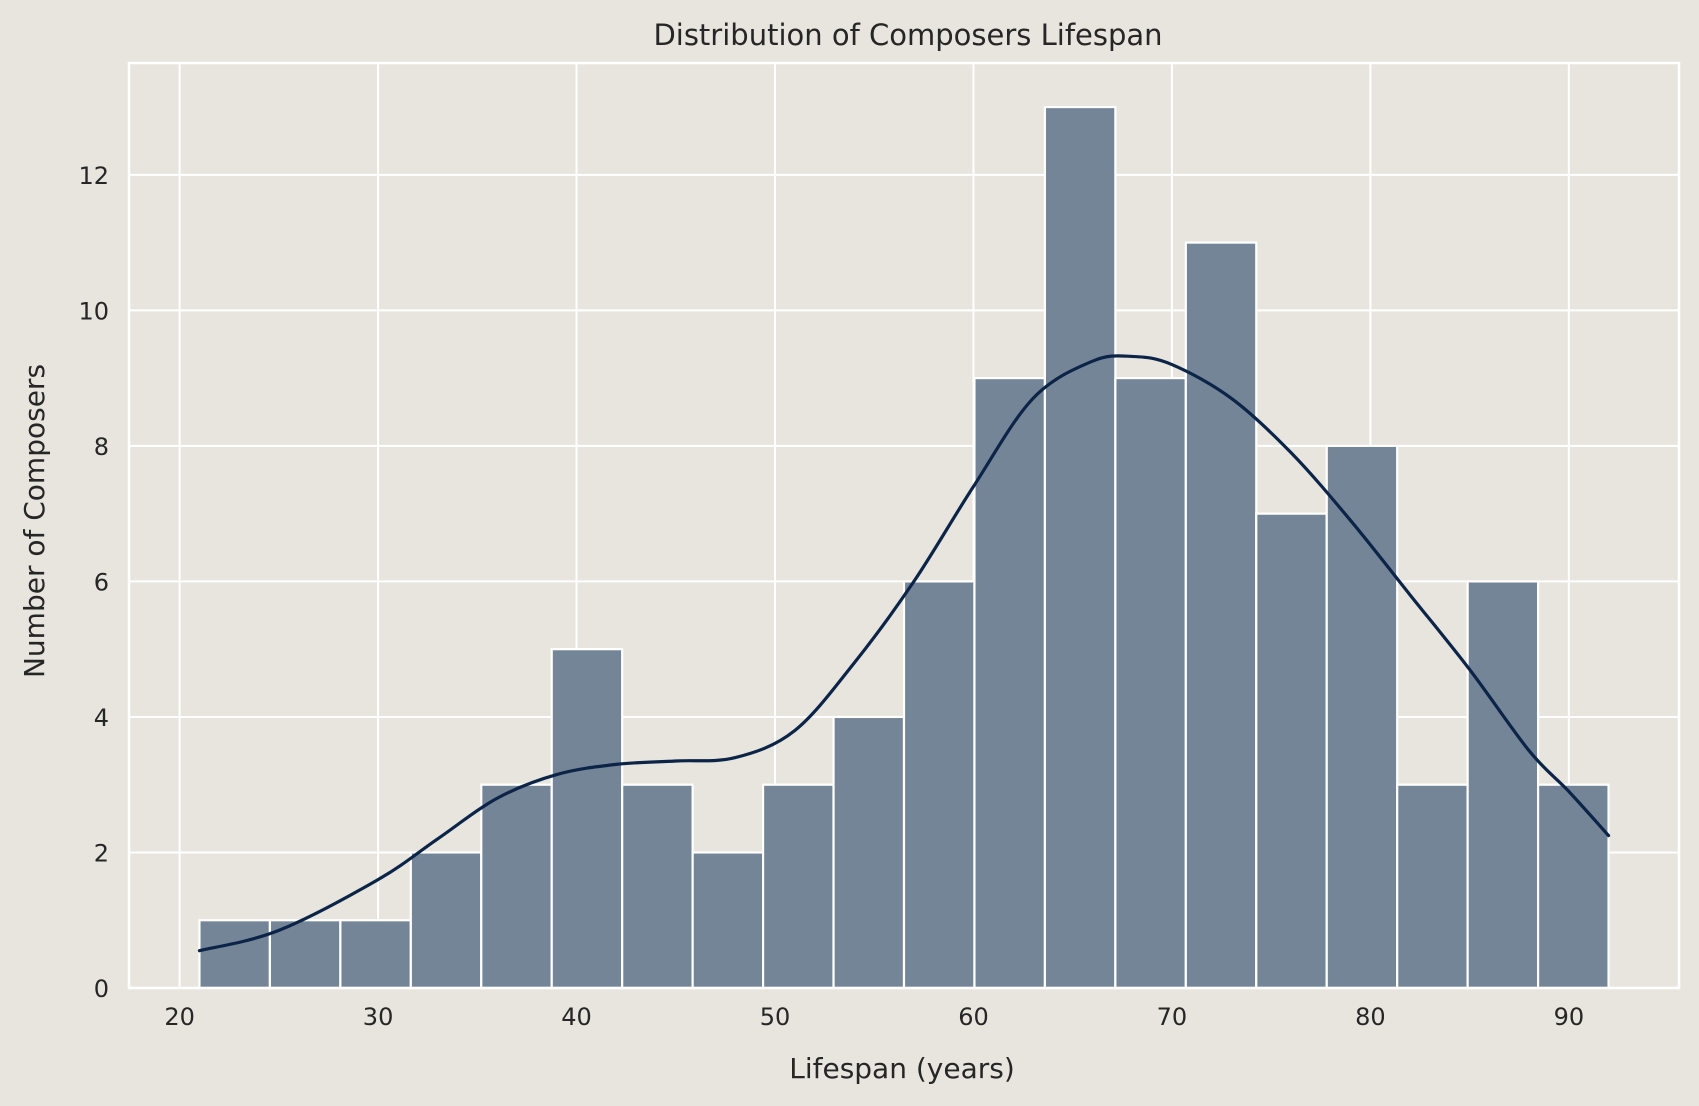  What do you see at coordinates (179, 1017) in the screenshot?
I see `x-tick-label: 20` at bounding box center [179, 1017].